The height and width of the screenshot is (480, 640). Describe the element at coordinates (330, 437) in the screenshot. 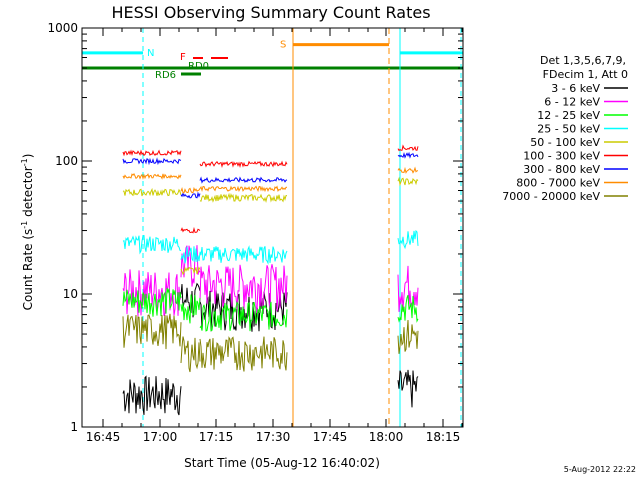

I see `x-tick-label: 17:45` at that location.